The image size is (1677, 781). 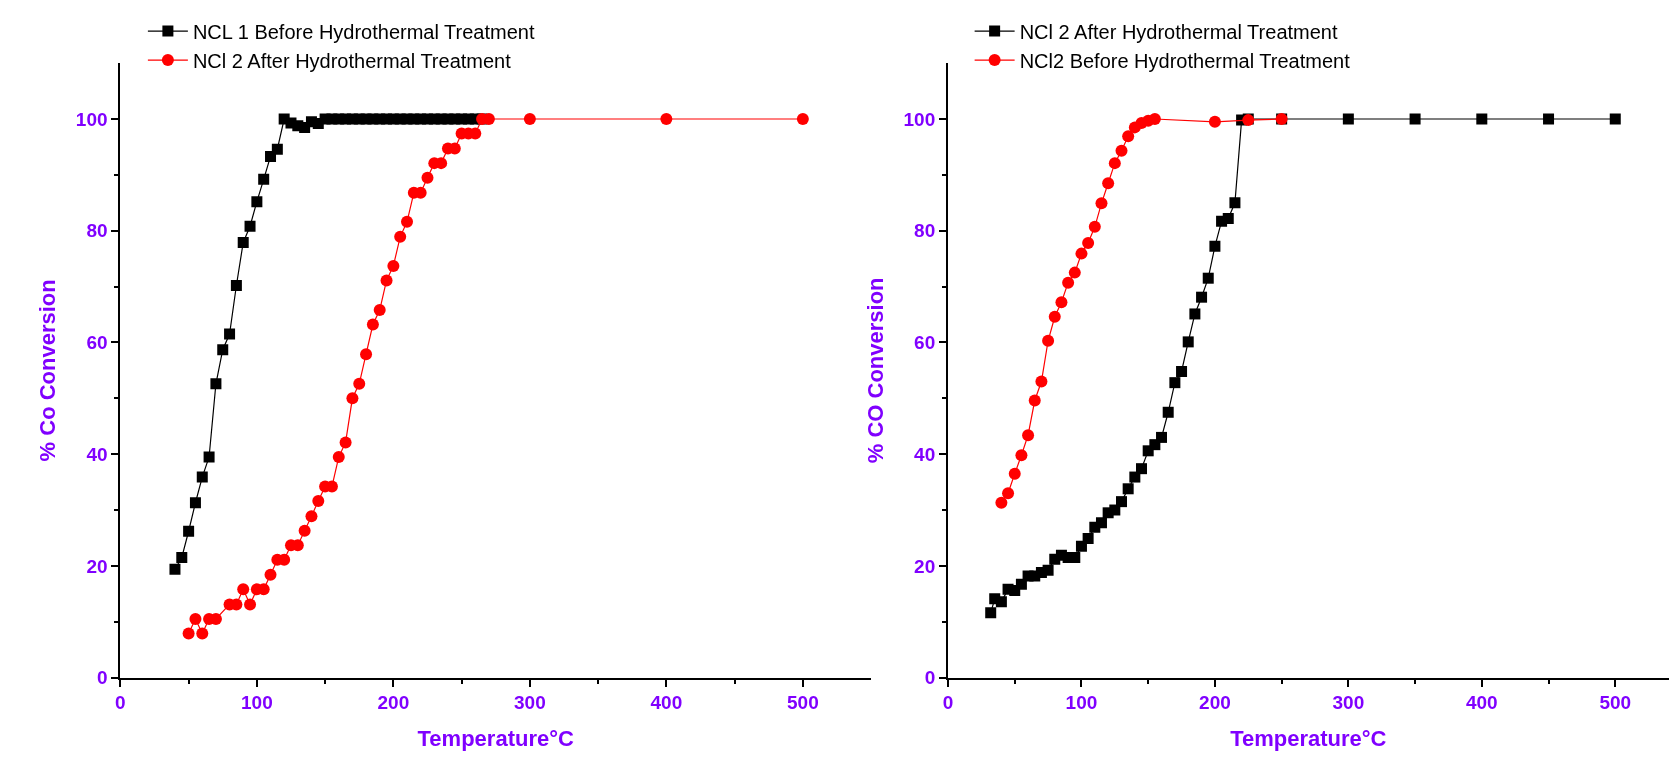 What do you see at coordinates (875, 370) in the screenshot?
I see `y-axis-title: % CO Conversion` at bounding box center [875, 370].